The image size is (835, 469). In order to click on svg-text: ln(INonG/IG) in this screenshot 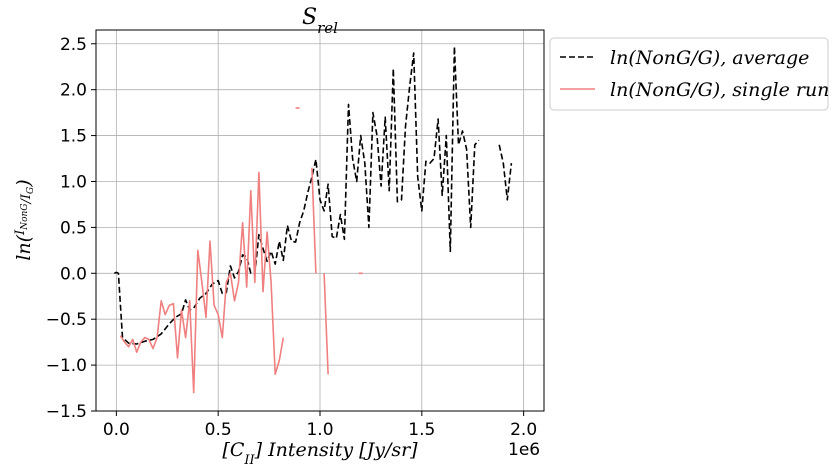, I will do `click(24, 219)`.